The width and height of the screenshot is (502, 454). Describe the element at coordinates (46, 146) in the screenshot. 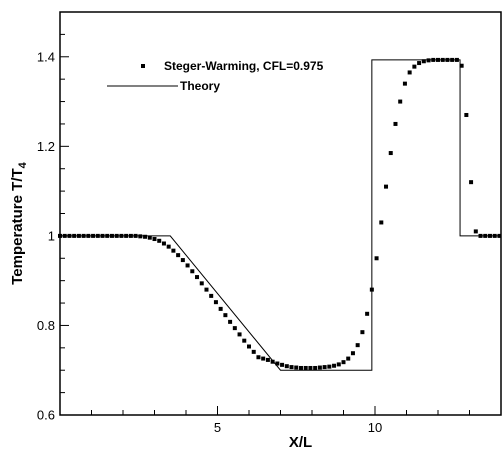

I see `y-tick-label: 1.2` at that location.